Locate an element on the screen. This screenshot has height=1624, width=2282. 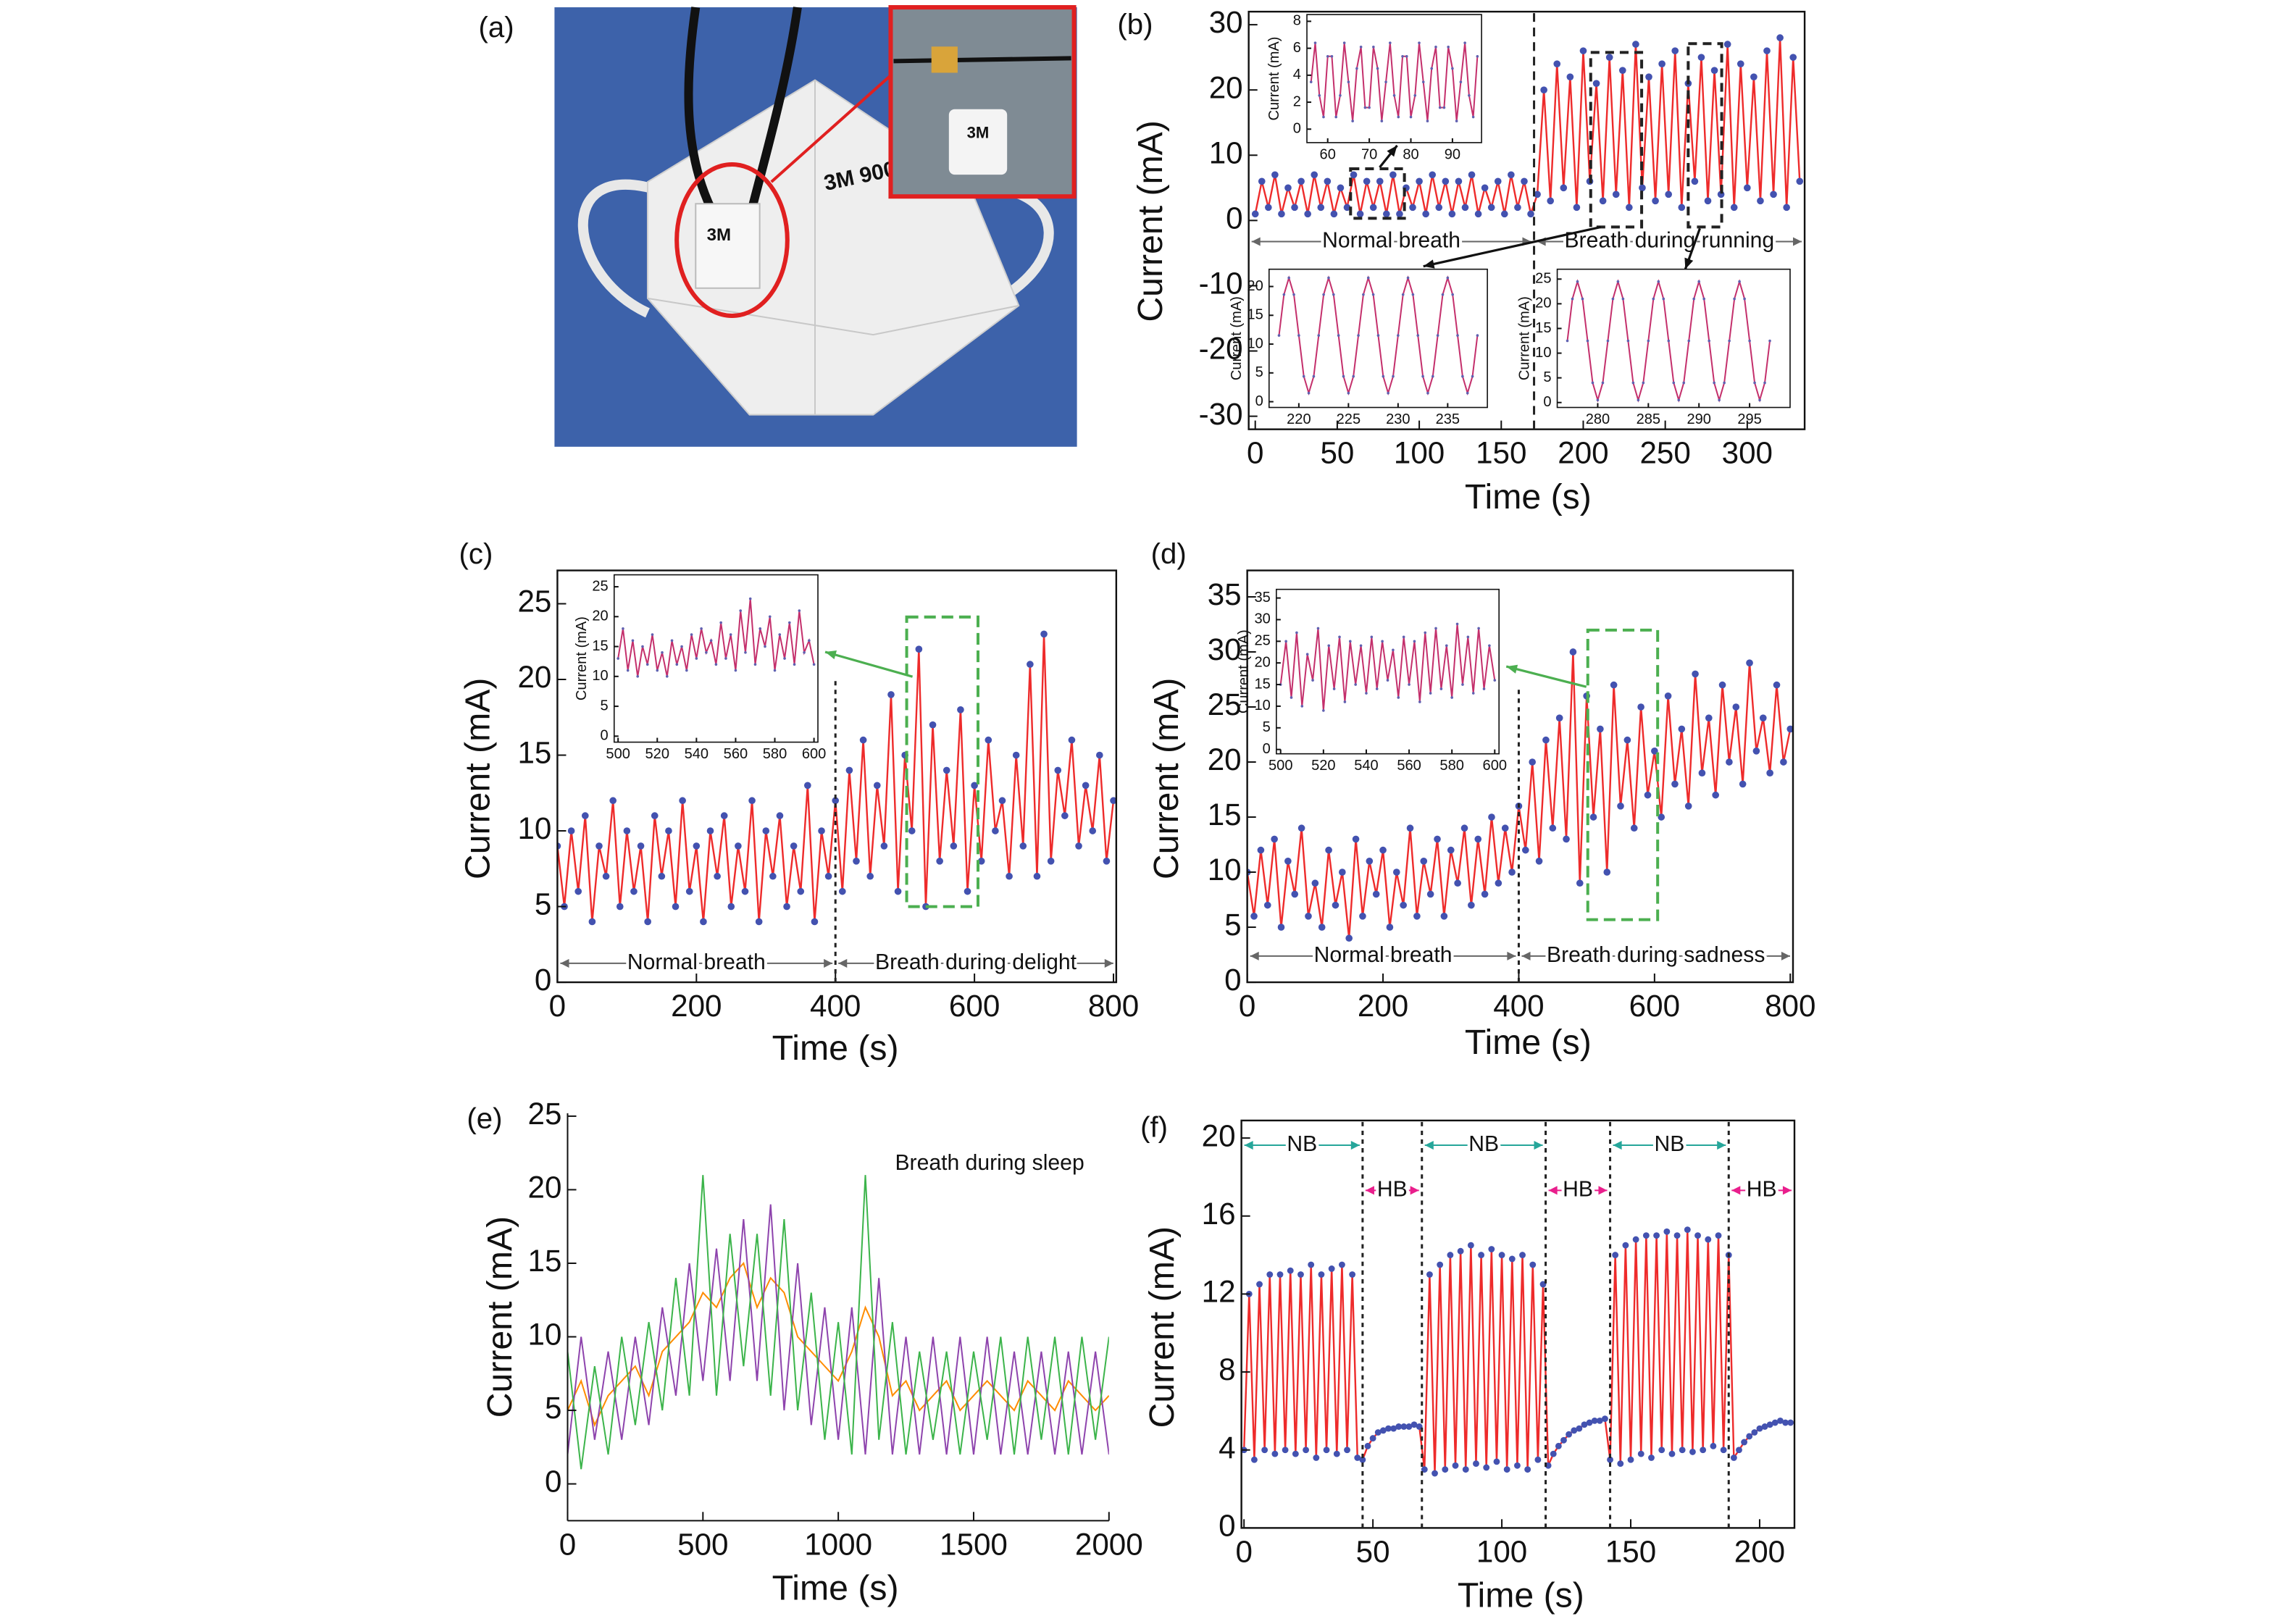
x-tick-label: 60 is located at coordinates (1328, 154).